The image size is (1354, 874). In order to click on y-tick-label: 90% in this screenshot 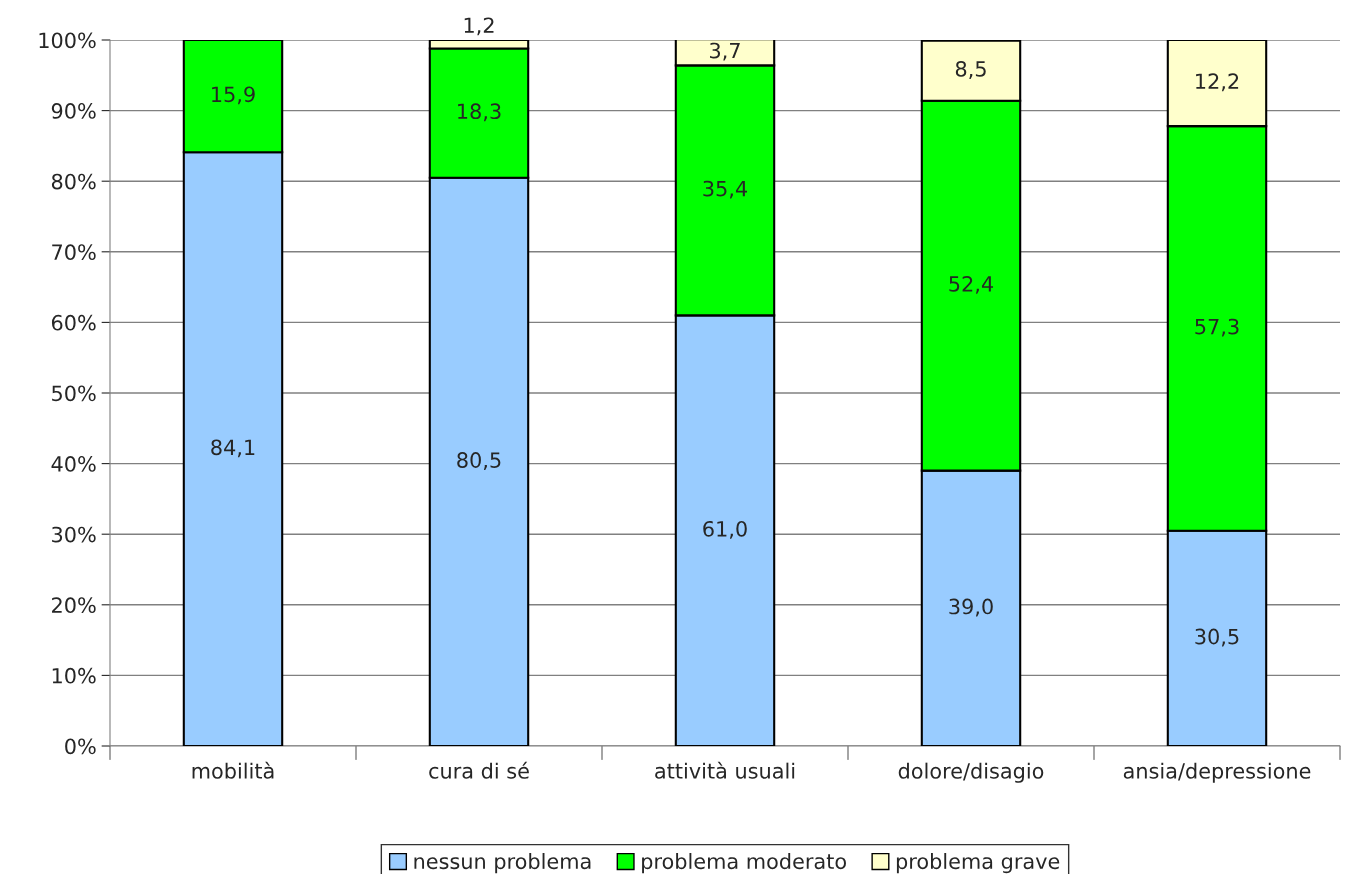, I will do `click(73, 111)`.